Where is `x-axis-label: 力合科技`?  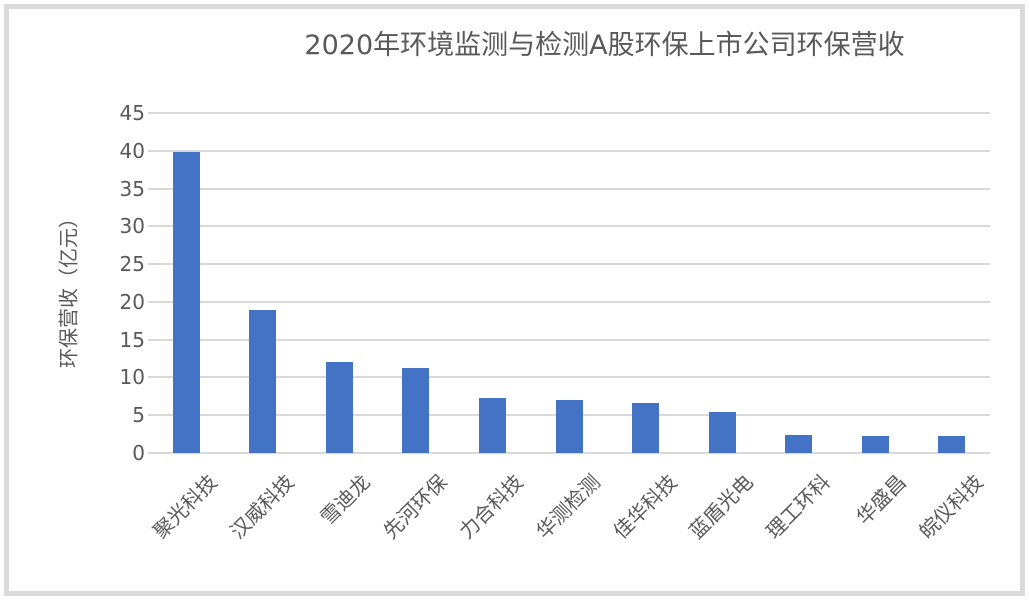
x-axis-label: 力合科技 is located at coordinates (491, 506).